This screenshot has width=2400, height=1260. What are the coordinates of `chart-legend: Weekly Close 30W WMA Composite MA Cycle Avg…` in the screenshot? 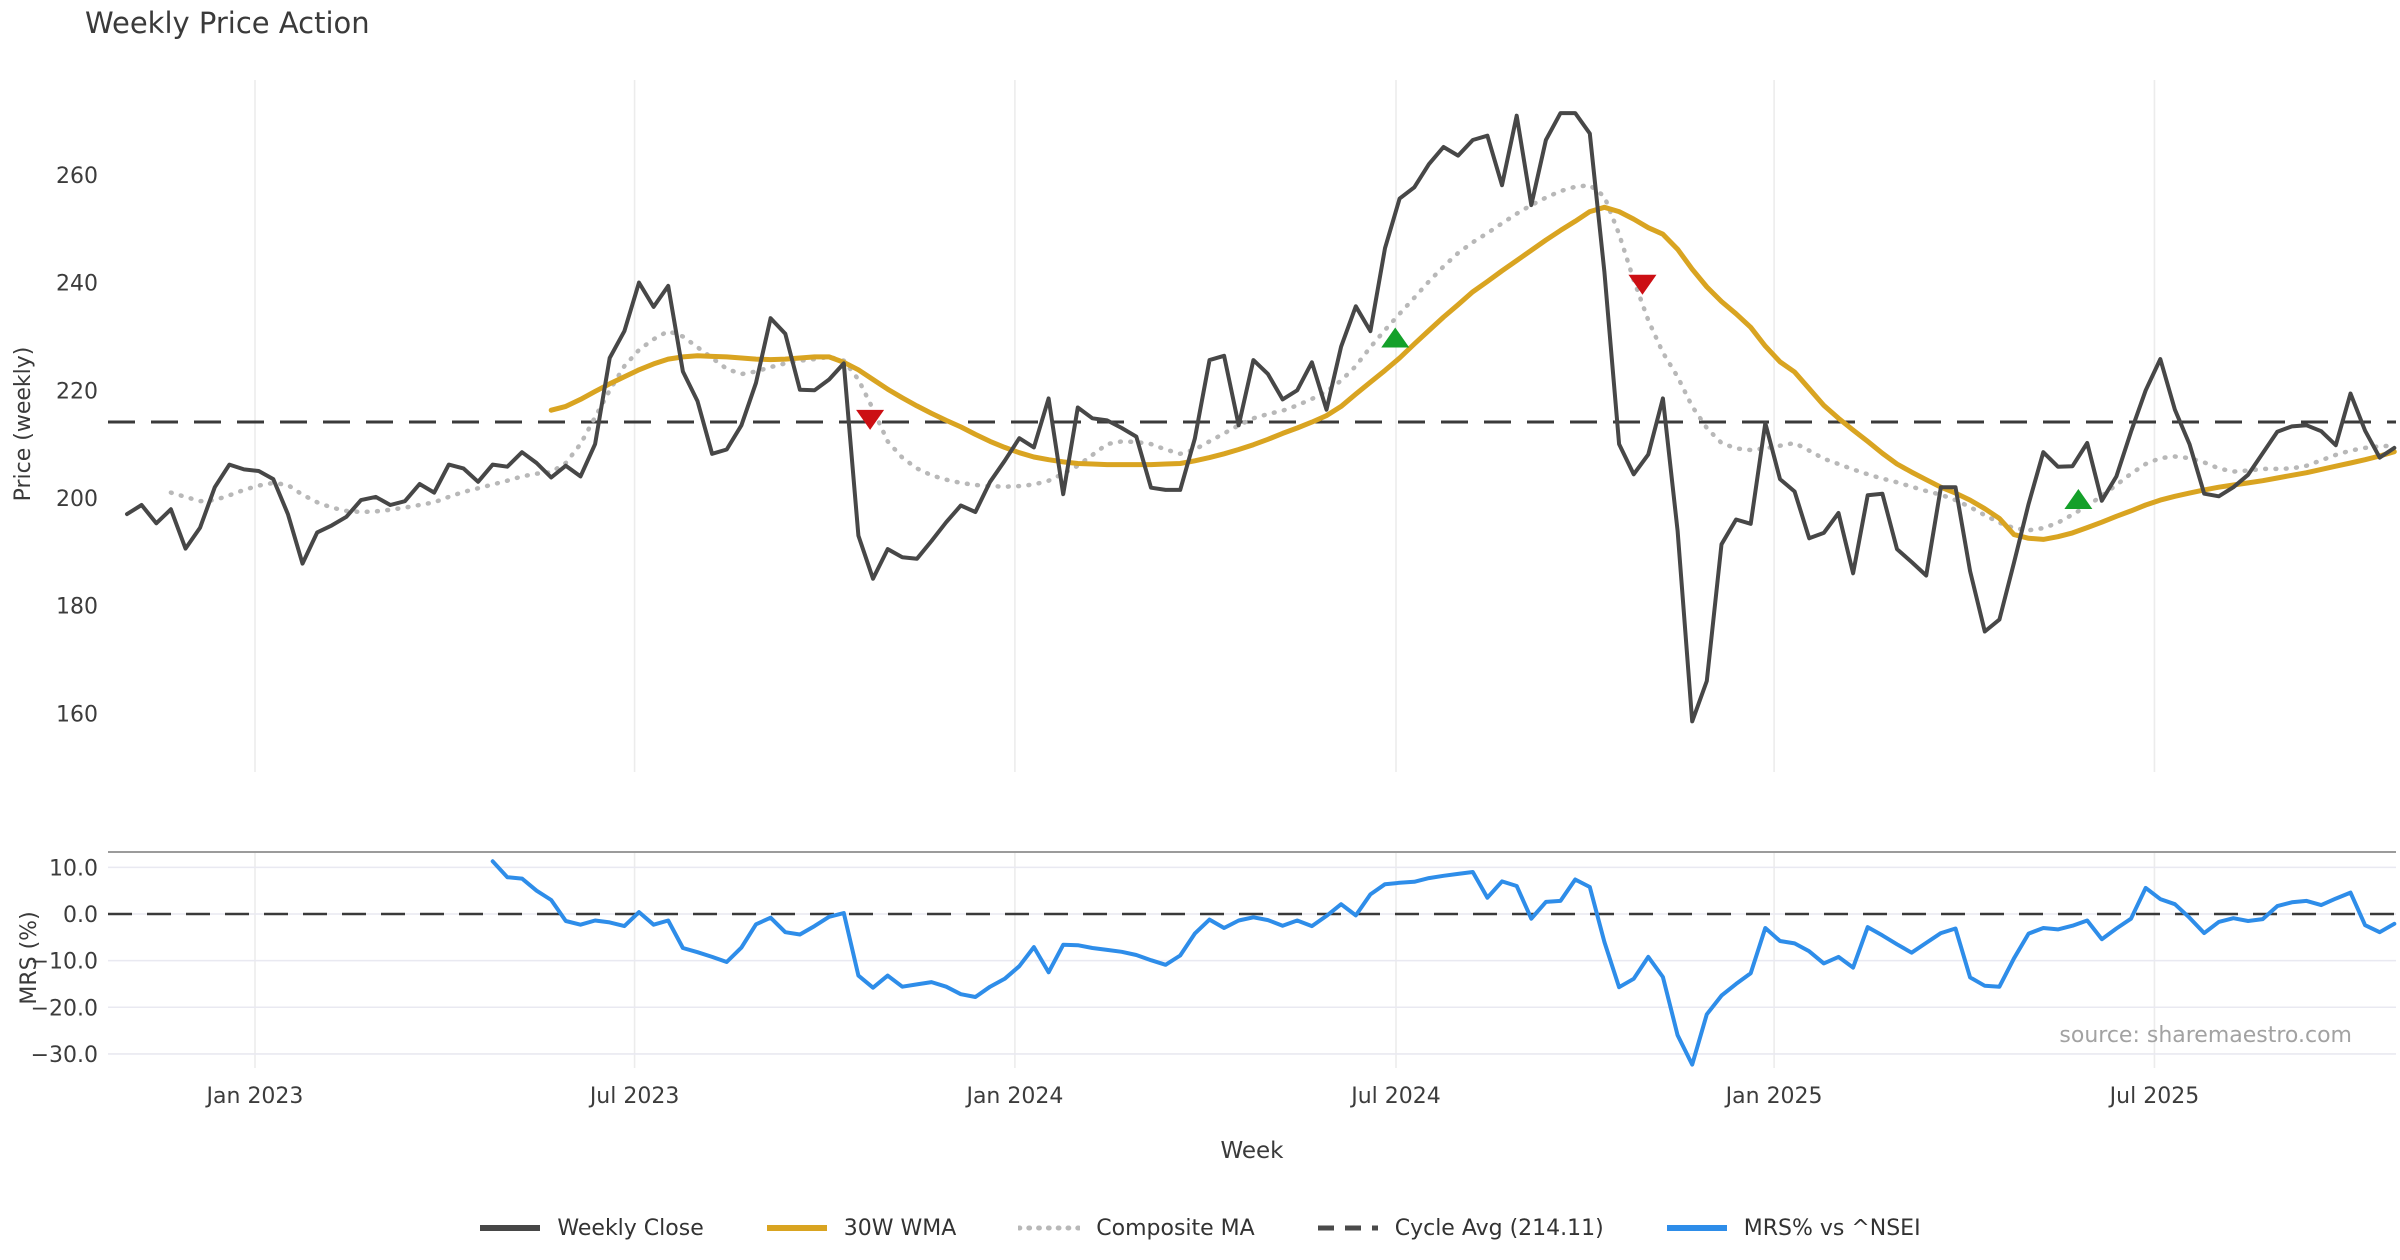 It's located at (1200, 1228).